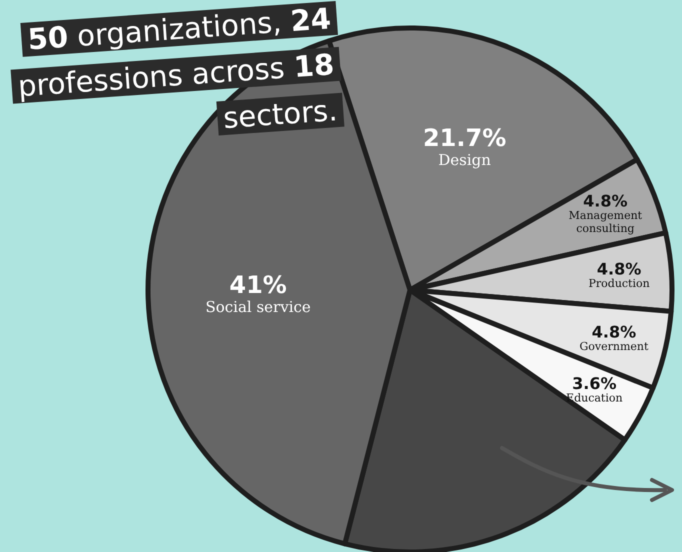 The width and height of the screenshot is (682, 552). Describe the element at coordinates (594, 383) in the screenshot. I see `data-label: 3.6%` at that location.